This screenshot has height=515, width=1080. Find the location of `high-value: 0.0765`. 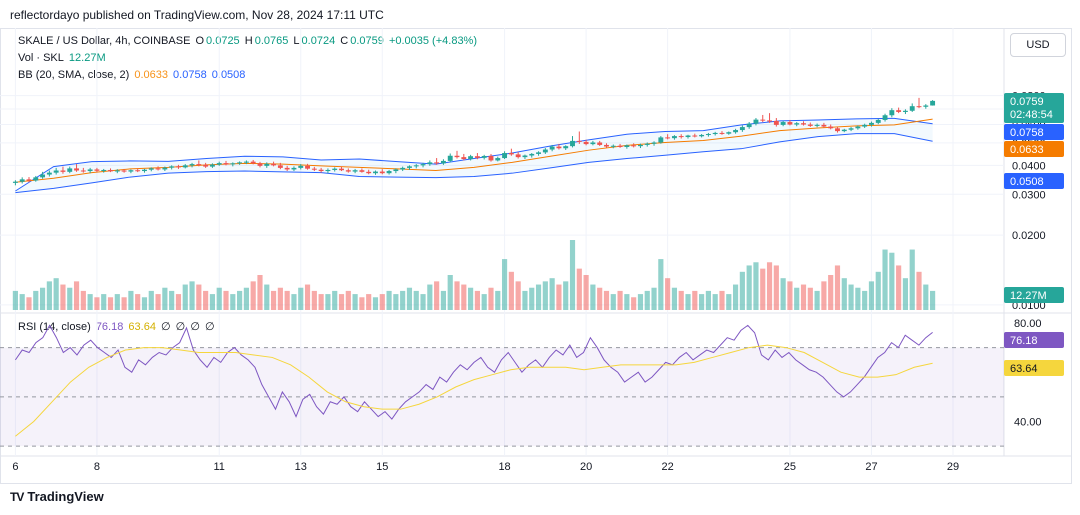

high-value: 0.0765 is located at coordinates (271, 41).